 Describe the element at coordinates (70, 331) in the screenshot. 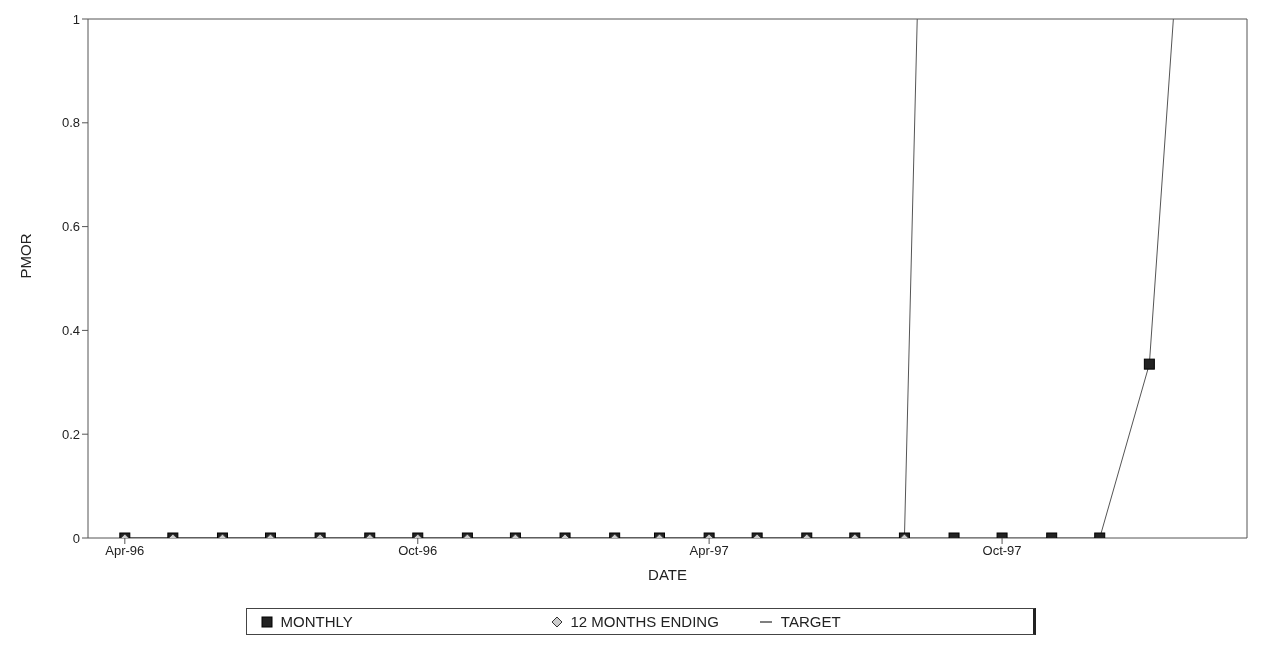

I see `y-tick-label: 0.4` at that location.